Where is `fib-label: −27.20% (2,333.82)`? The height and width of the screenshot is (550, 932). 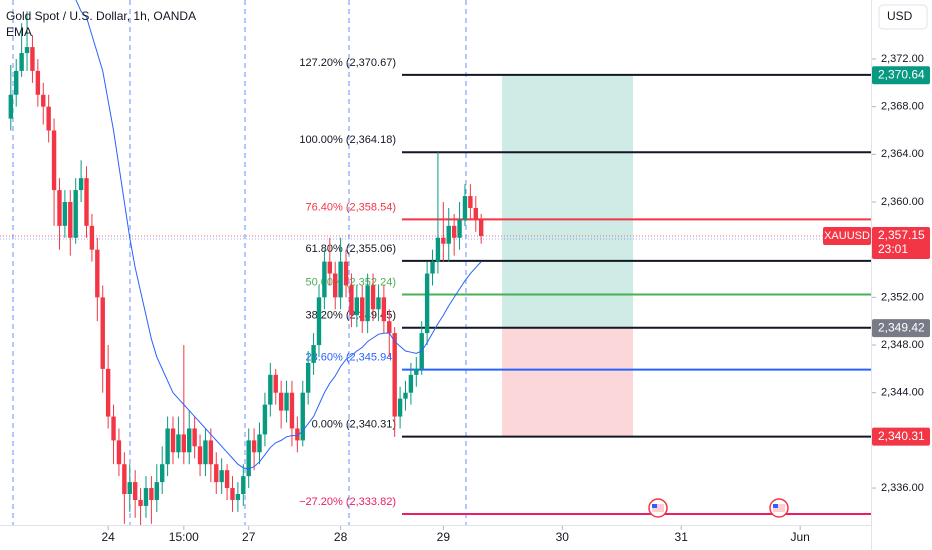
fib-label: −27.20% (2,333.82) is located at coordinates (347, 502).